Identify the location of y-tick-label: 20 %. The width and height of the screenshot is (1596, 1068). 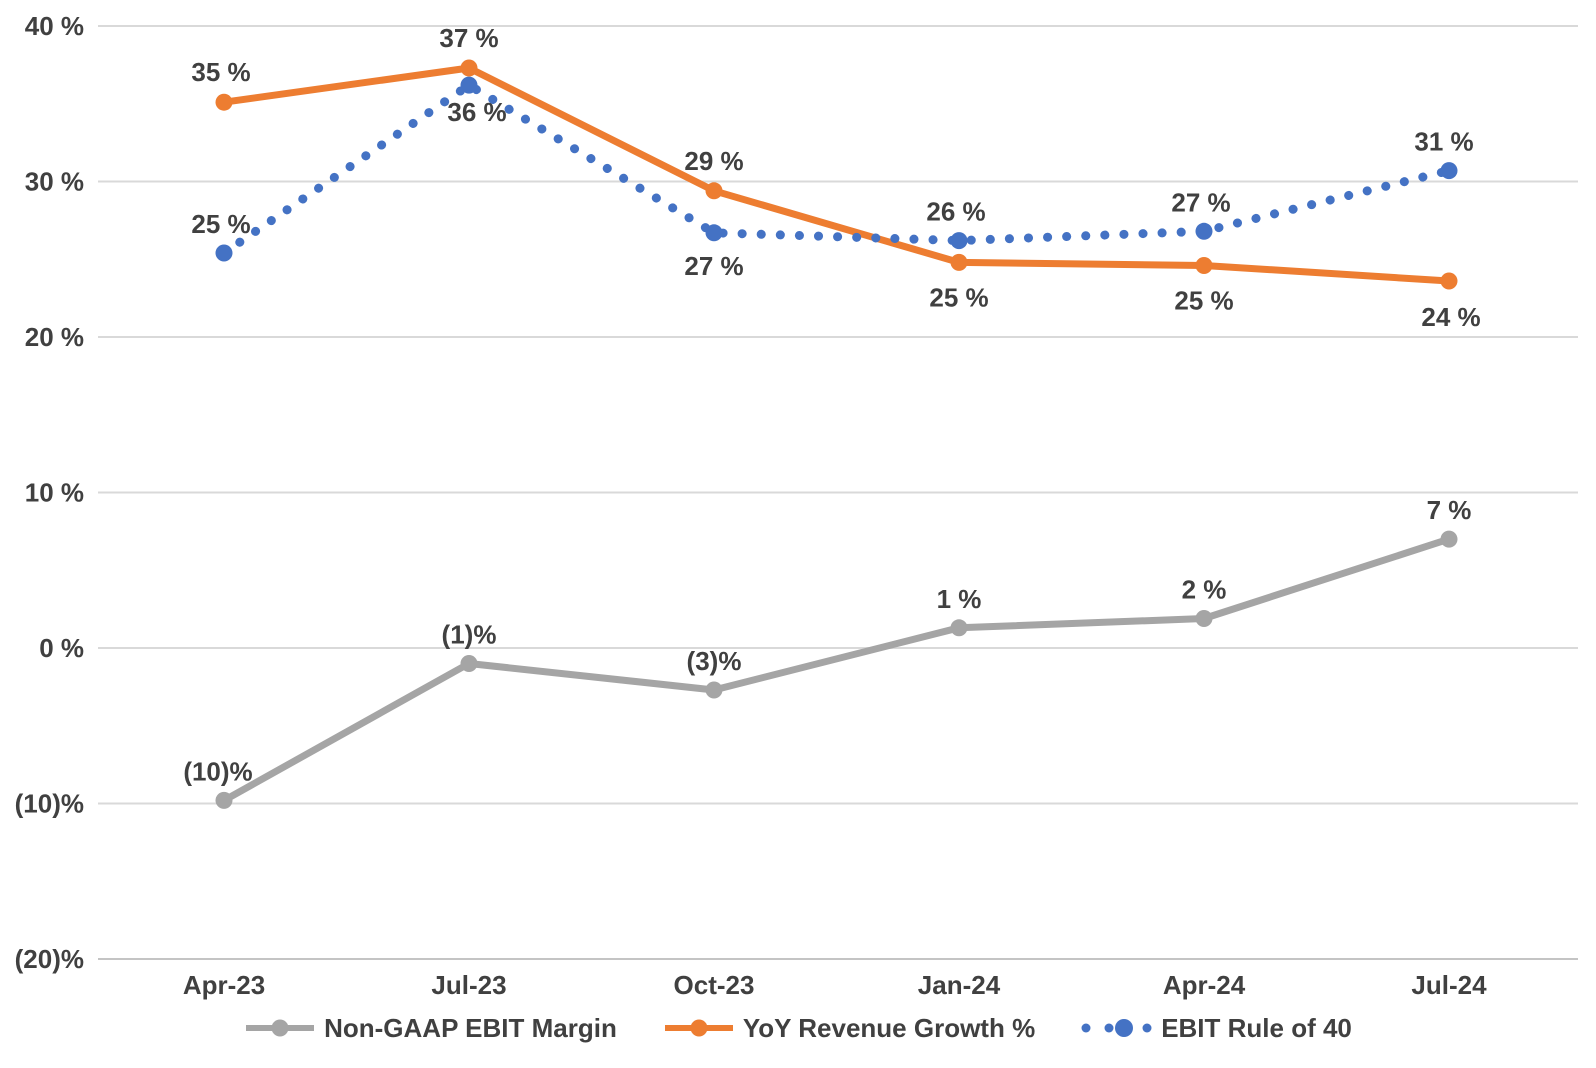
(54, 337).